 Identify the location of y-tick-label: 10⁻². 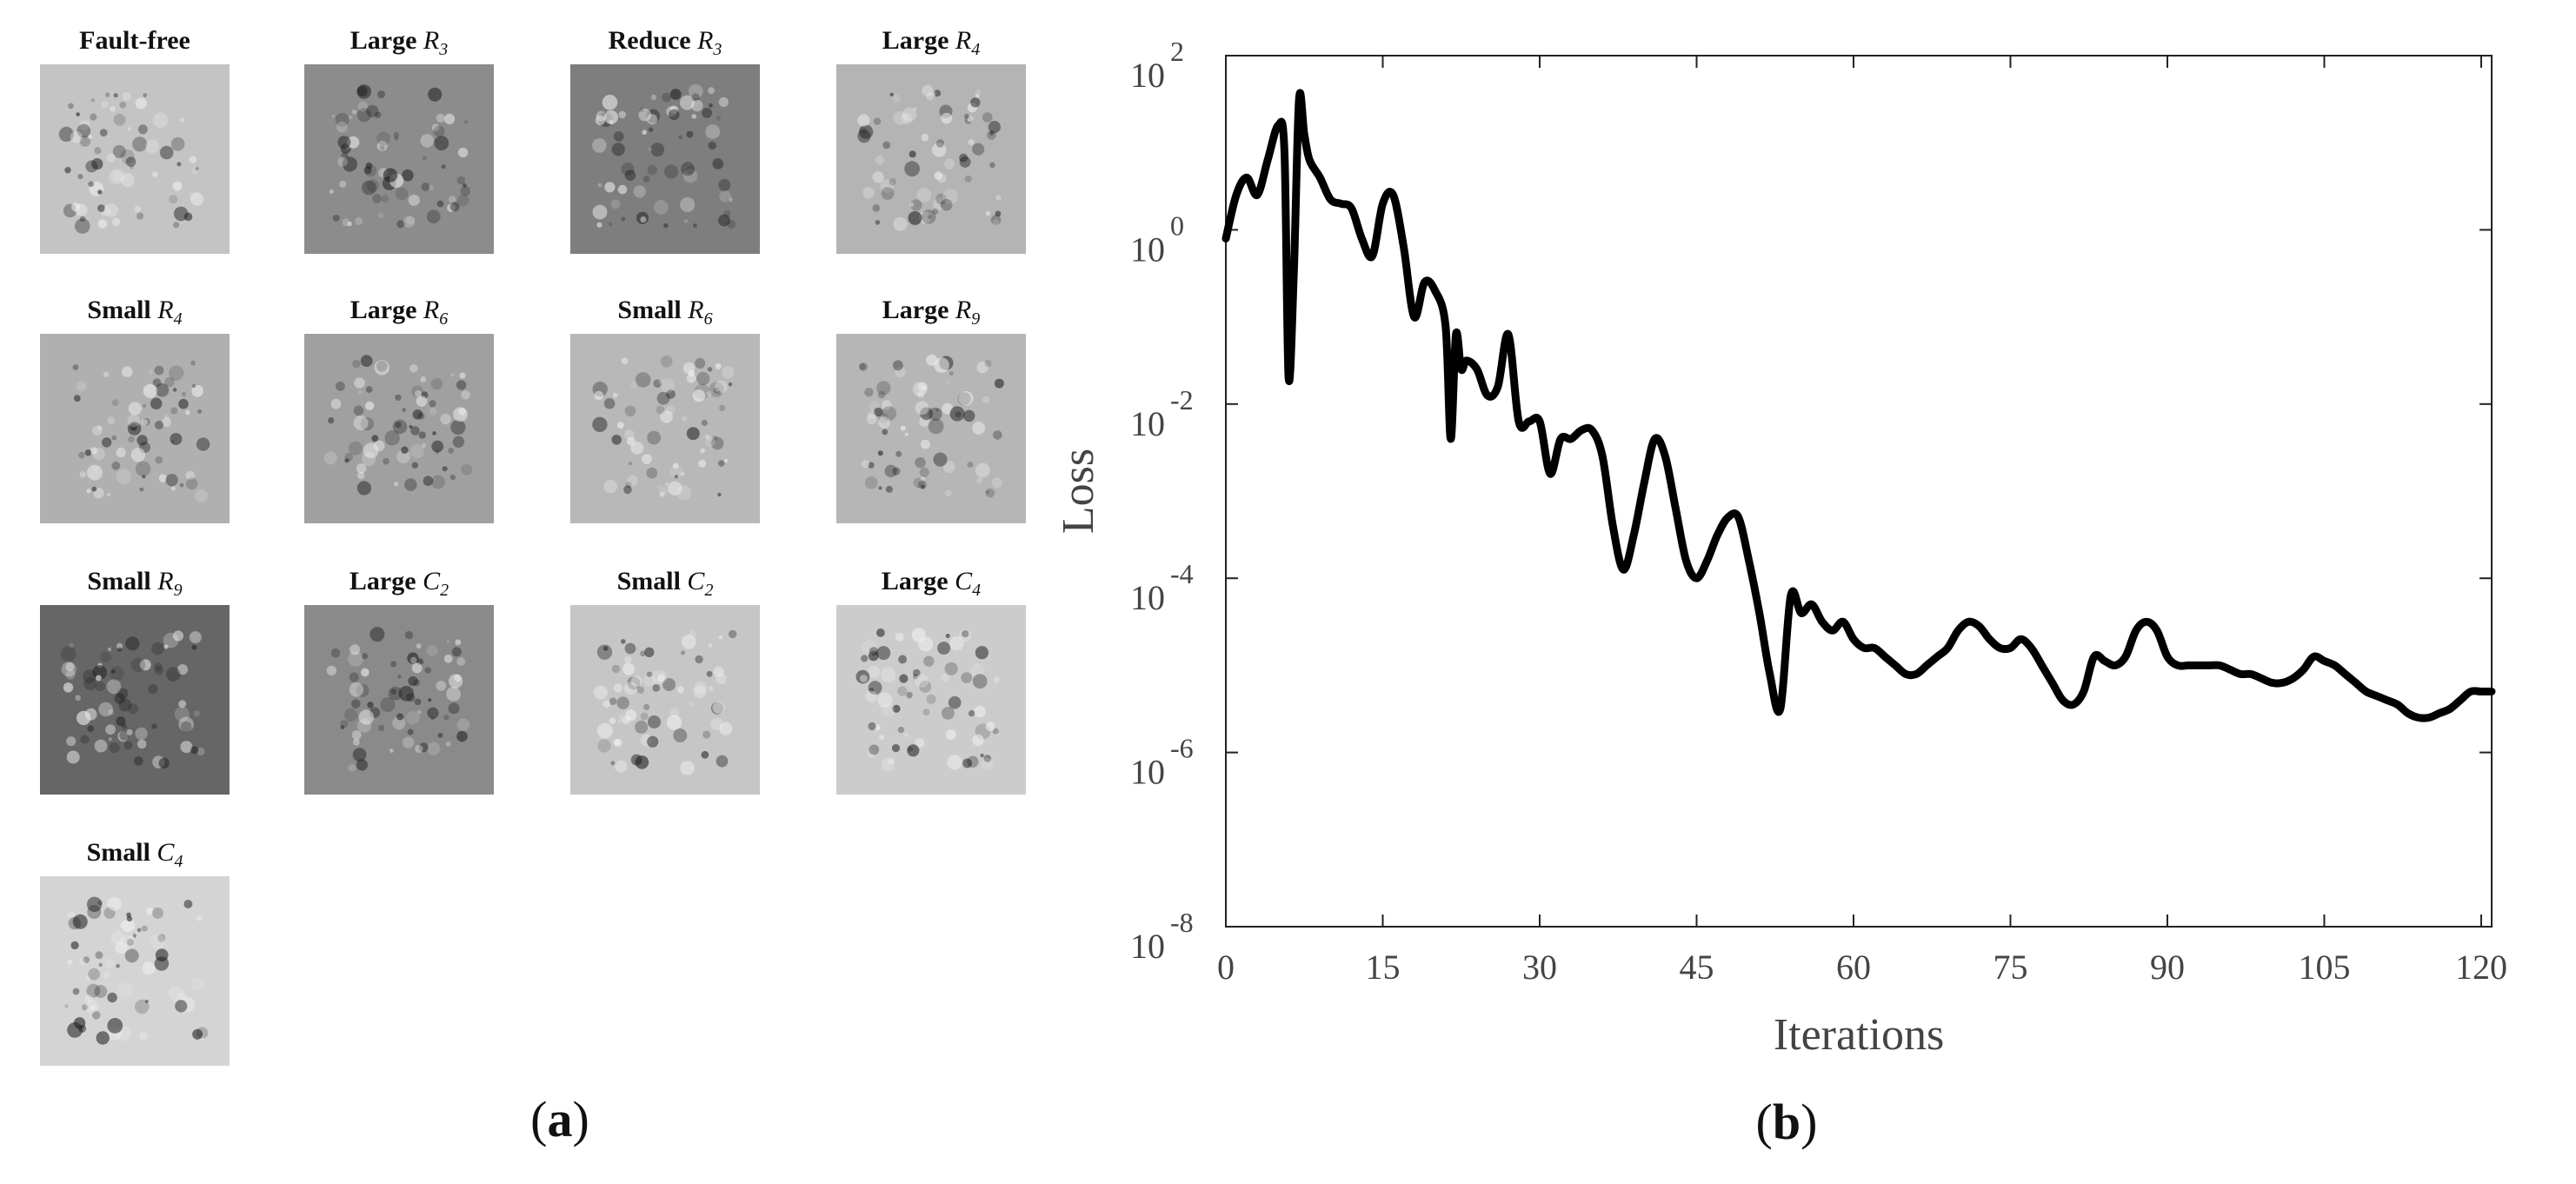
(1162, 414).